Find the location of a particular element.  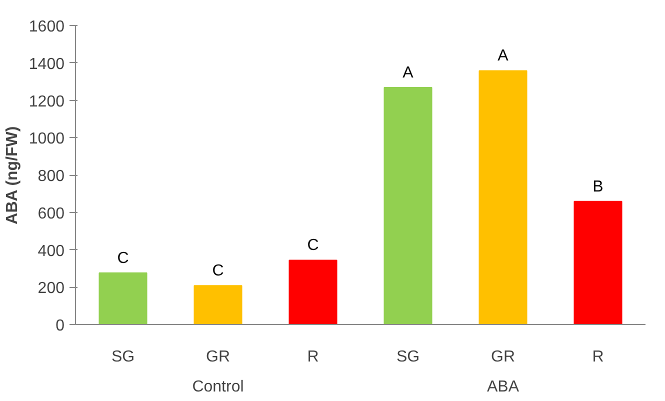

y-tick-label: 0 is located at coordinates (60, 326).